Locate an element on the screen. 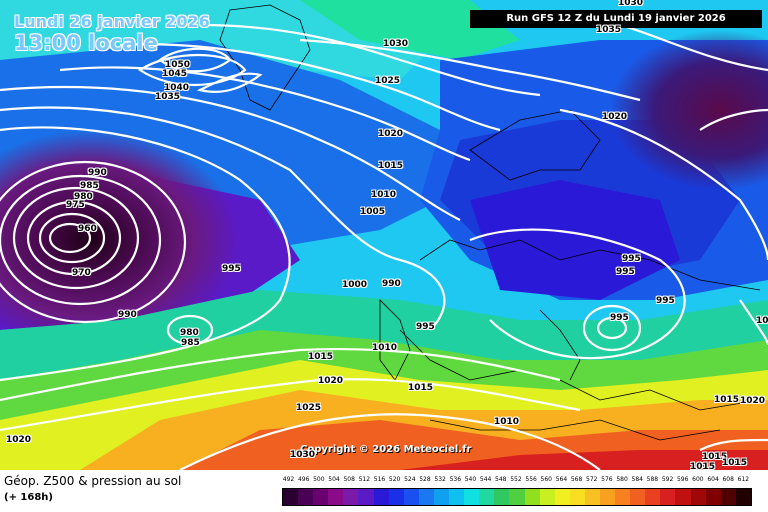 The height and width of the screenshot is (512, 768). scale-label: 612 is located at coordinates (743, 479).